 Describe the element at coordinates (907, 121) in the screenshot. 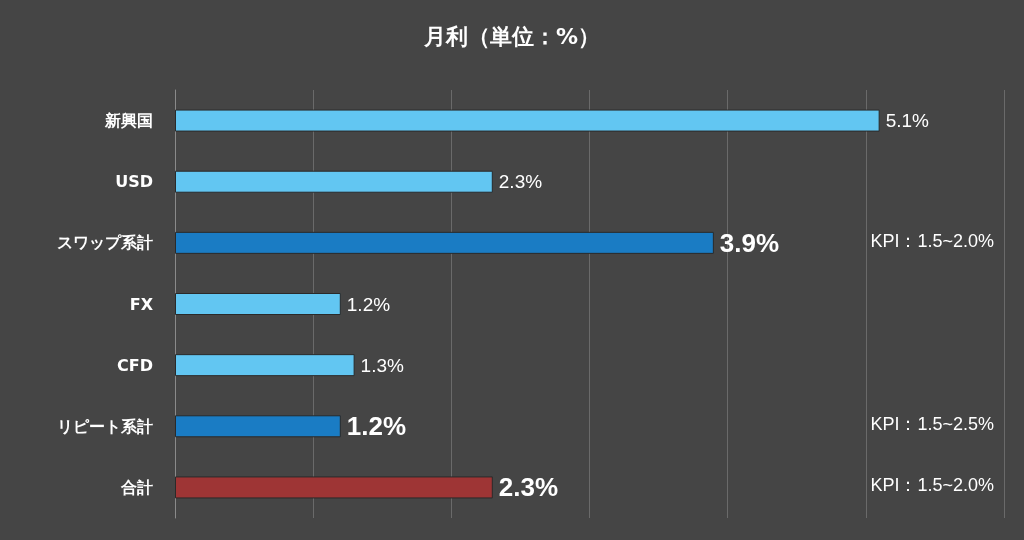

I see `data-label: 5.1%` at that location.